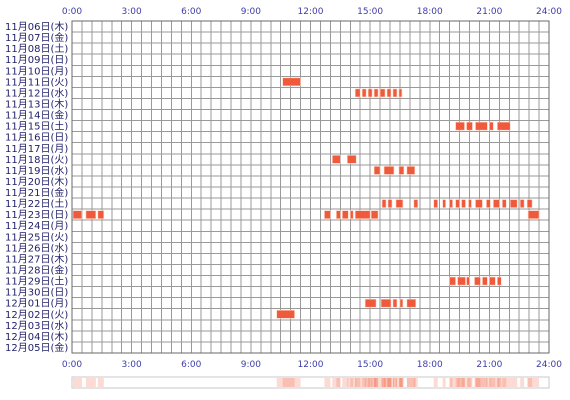  What do you see at coordinates (36, 192) in the screenshot?
I see `date-label: 11月21日(金)` at bounding box center [36, 192].